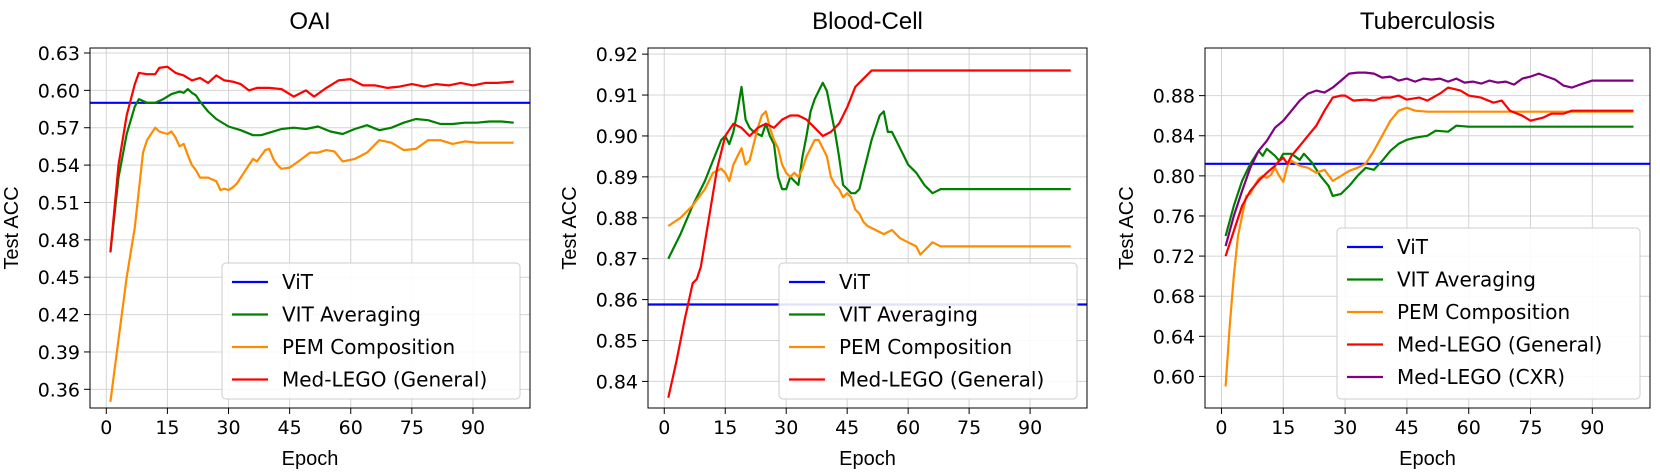  I want to click on y-tick-label: 0.76, so click(1174, 217).